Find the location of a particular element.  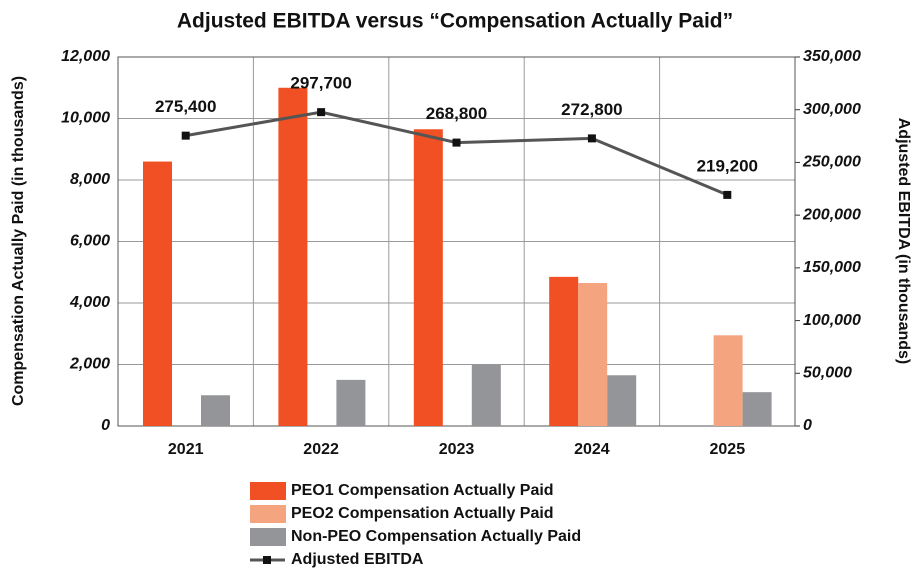

x-tick-label: 2025 is located at coordinates (728, 449).